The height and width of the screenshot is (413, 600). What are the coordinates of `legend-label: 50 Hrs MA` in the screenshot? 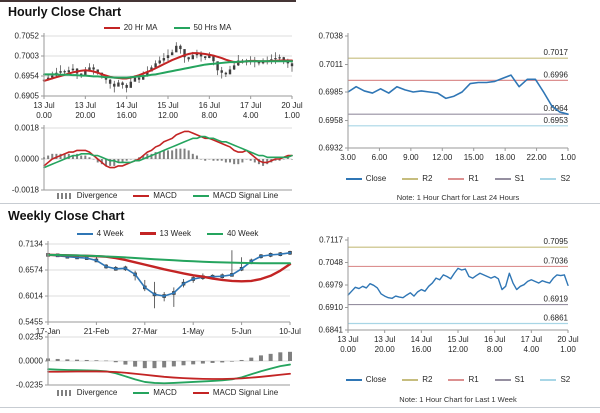 It's located at (212, 27).